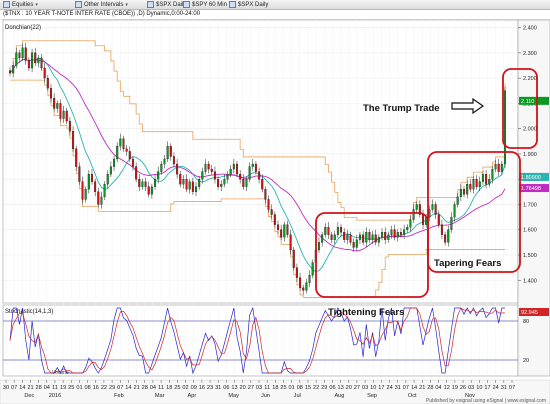 This screenshot has height=404, width=550. Describe the element at coordinates (373, 388) in the screenshot. I see `x-tick-label: 10` at that location.